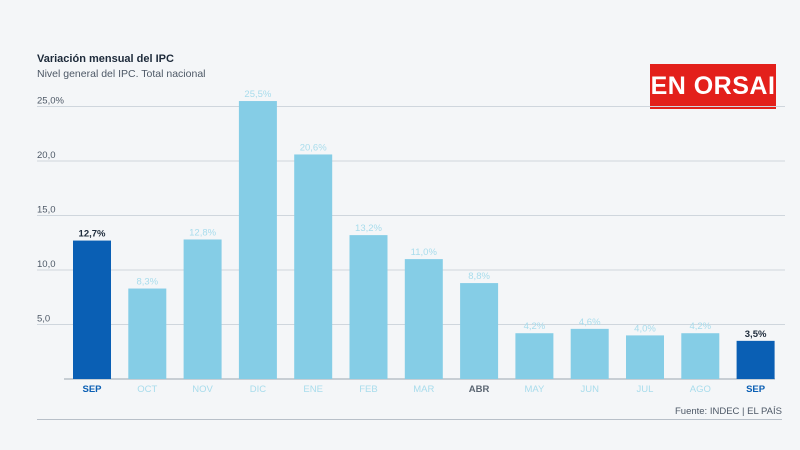 Image resolution: width=800 pixels, height=450 pixels. I want to click on y-tick-label: 5,0, so click(43, 319).